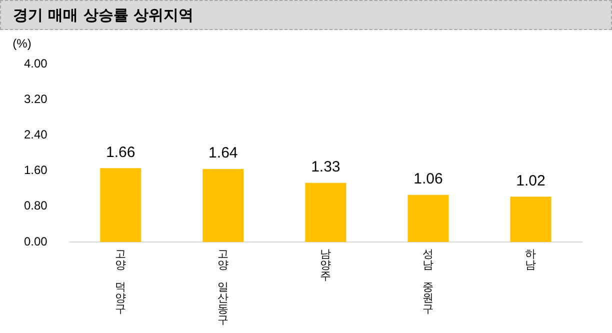 The width and height of the screenshot is (612, 333). I want to click on data-label: 1.02, so click(531, 181).